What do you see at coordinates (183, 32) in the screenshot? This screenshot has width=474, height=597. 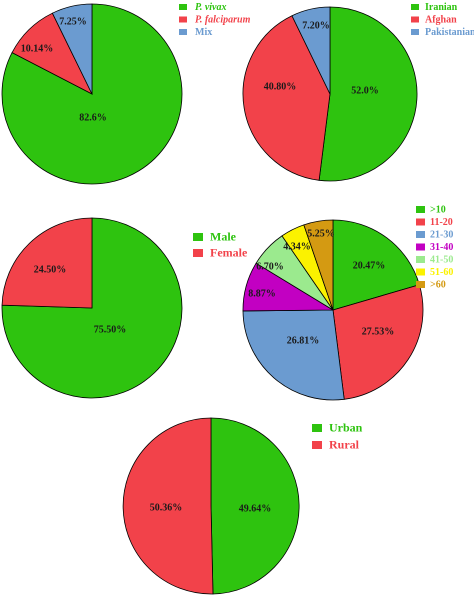 I see `legend-swatch-mix` at bounding box center [183, 32].